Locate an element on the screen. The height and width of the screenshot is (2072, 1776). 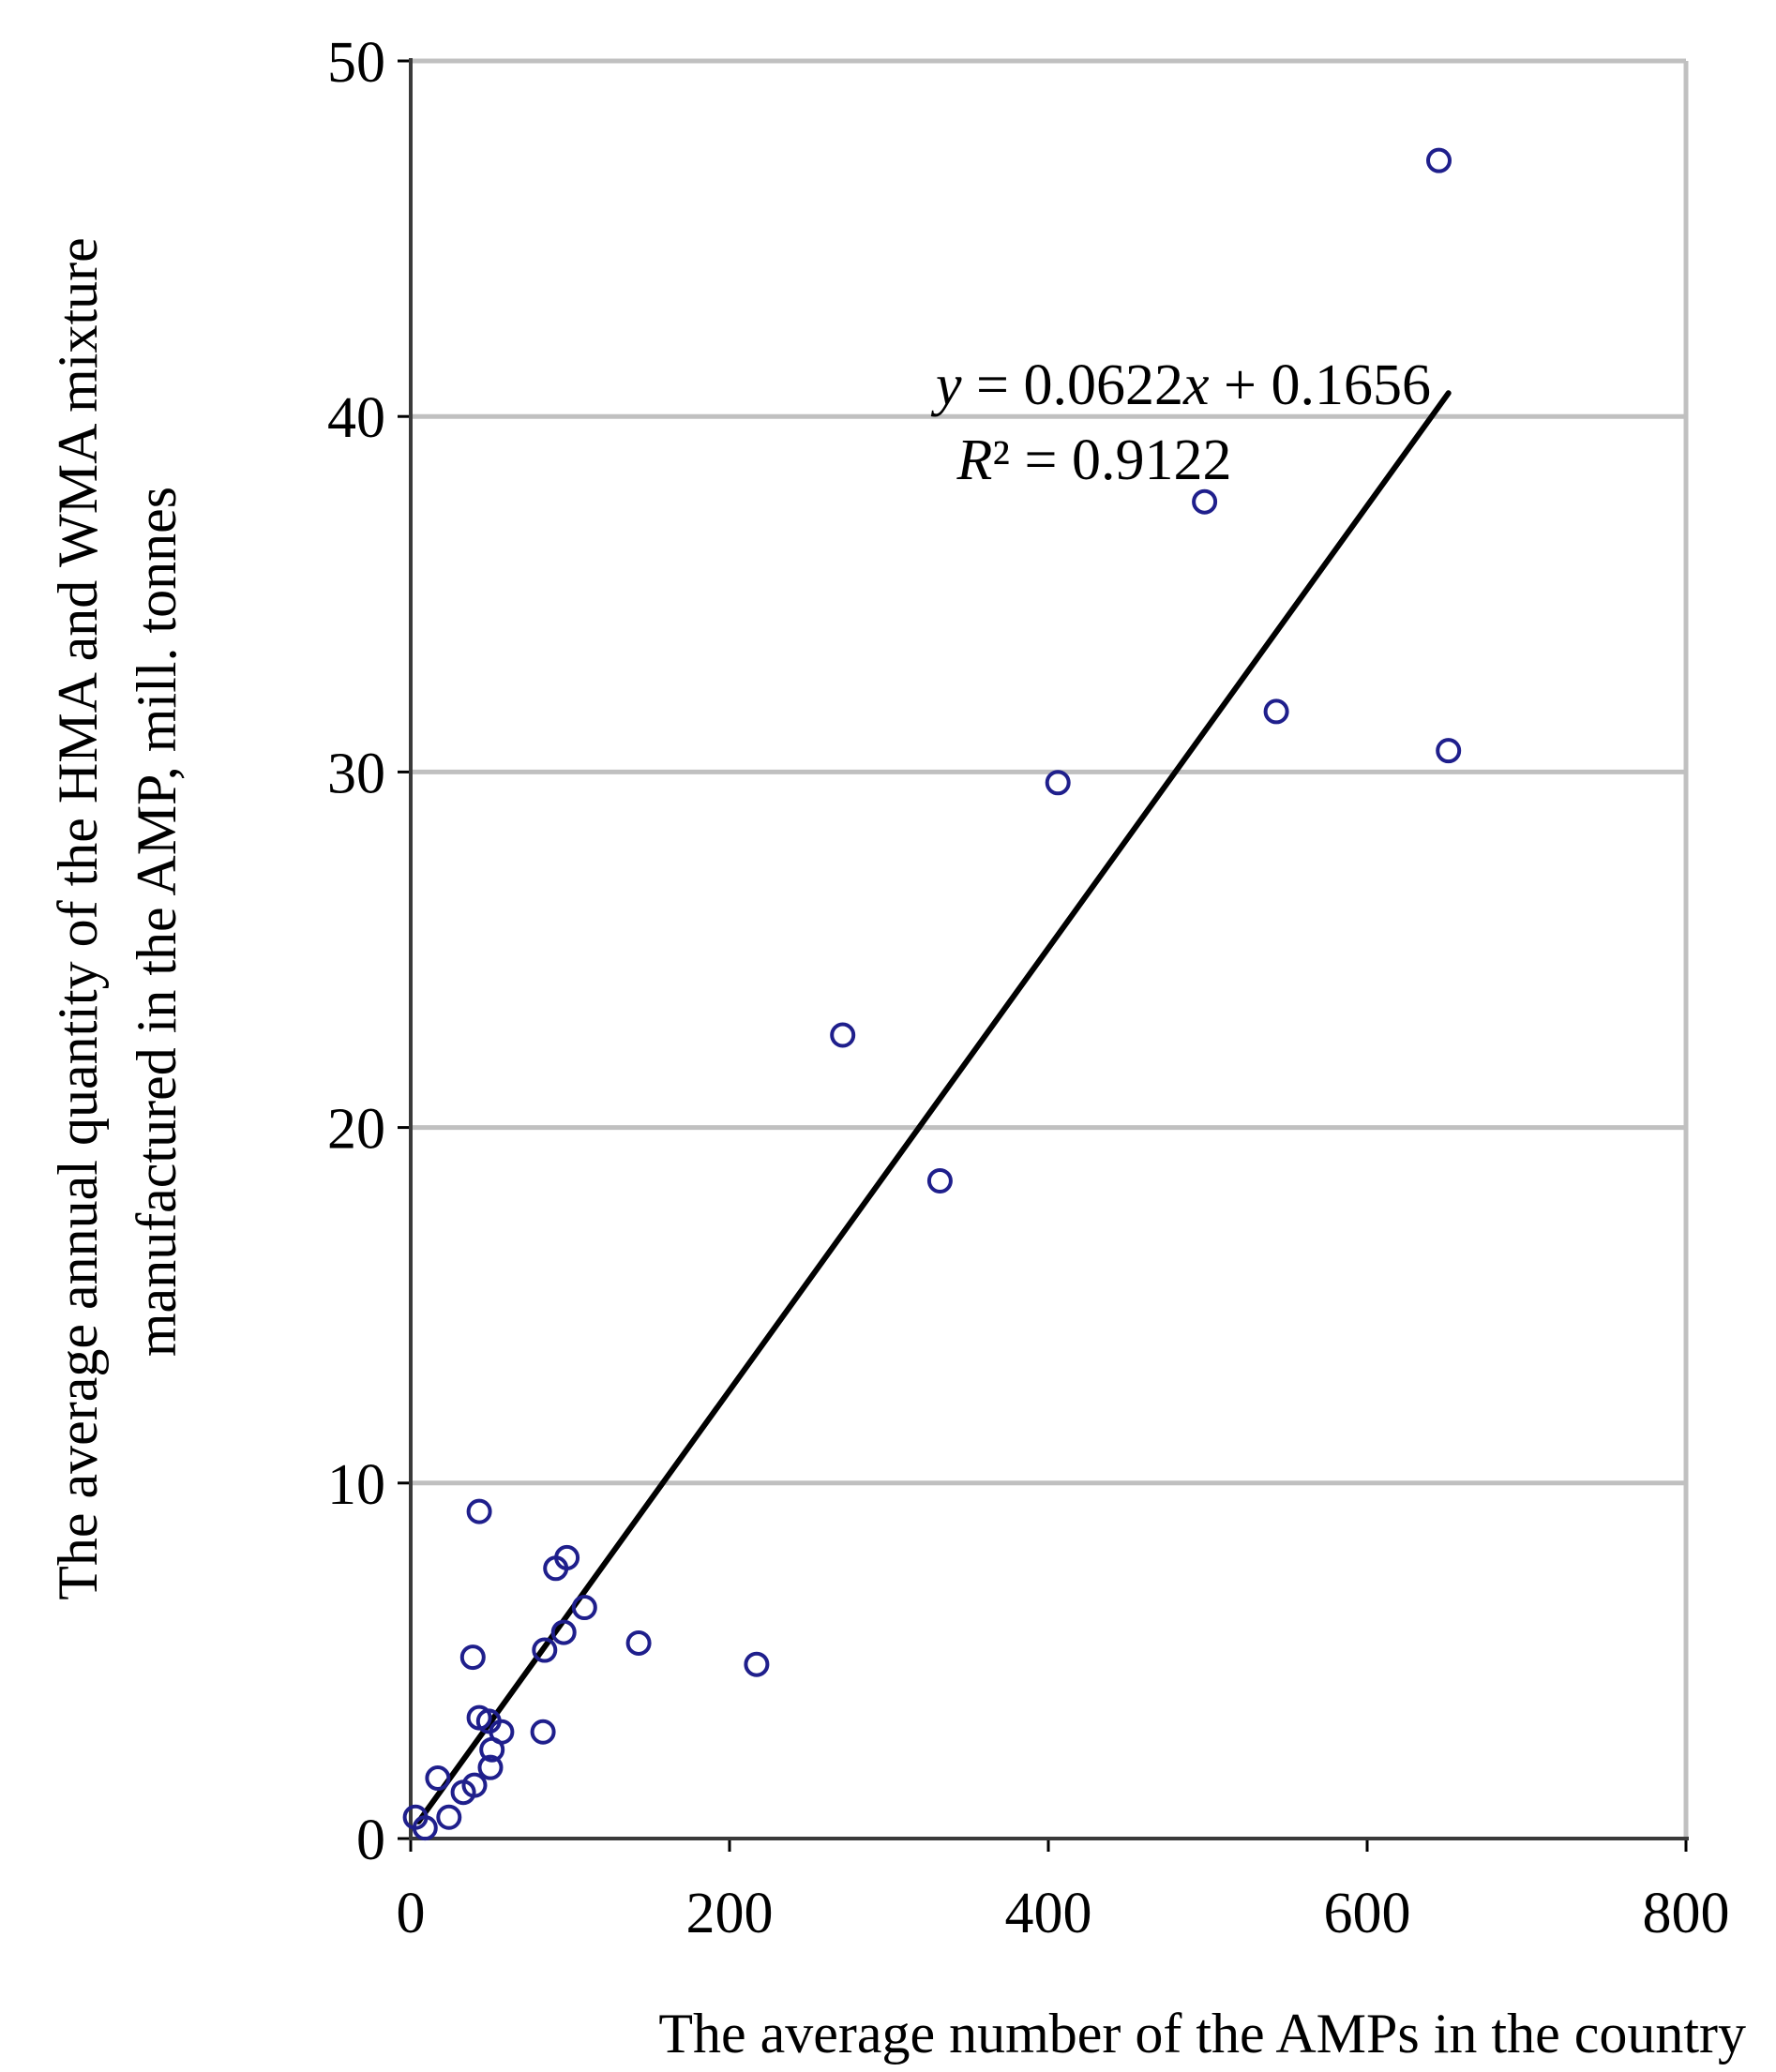
r-squared-label: R² = 0.9122 is located at coordinates (1094, 460).